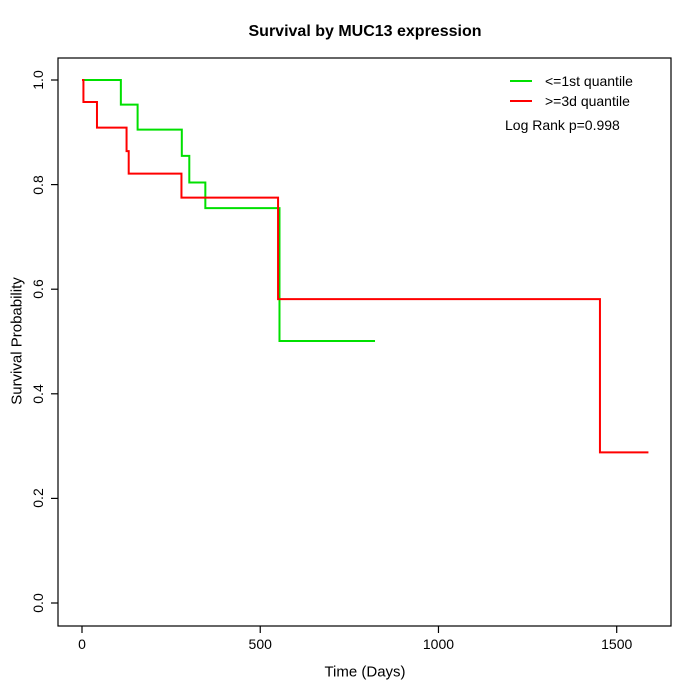  Describe the element at coordinates (38, 80) in the screenshot. I see `y-tick-label-1.0: 1.0` at that location.